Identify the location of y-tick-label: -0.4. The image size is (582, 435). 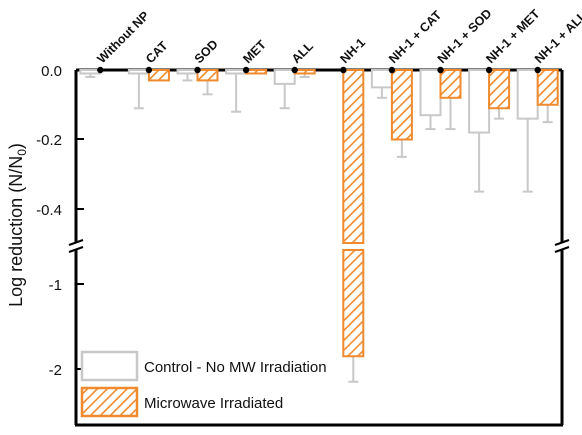
(49, 210).